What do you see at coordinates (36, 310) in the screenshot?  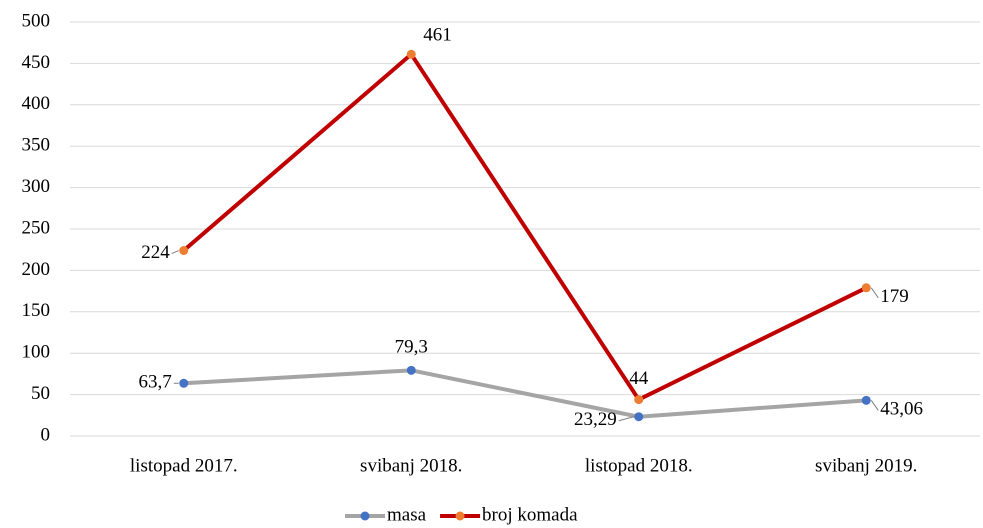 I see `y-tick-label: 150` at bounding box center [36, 310].